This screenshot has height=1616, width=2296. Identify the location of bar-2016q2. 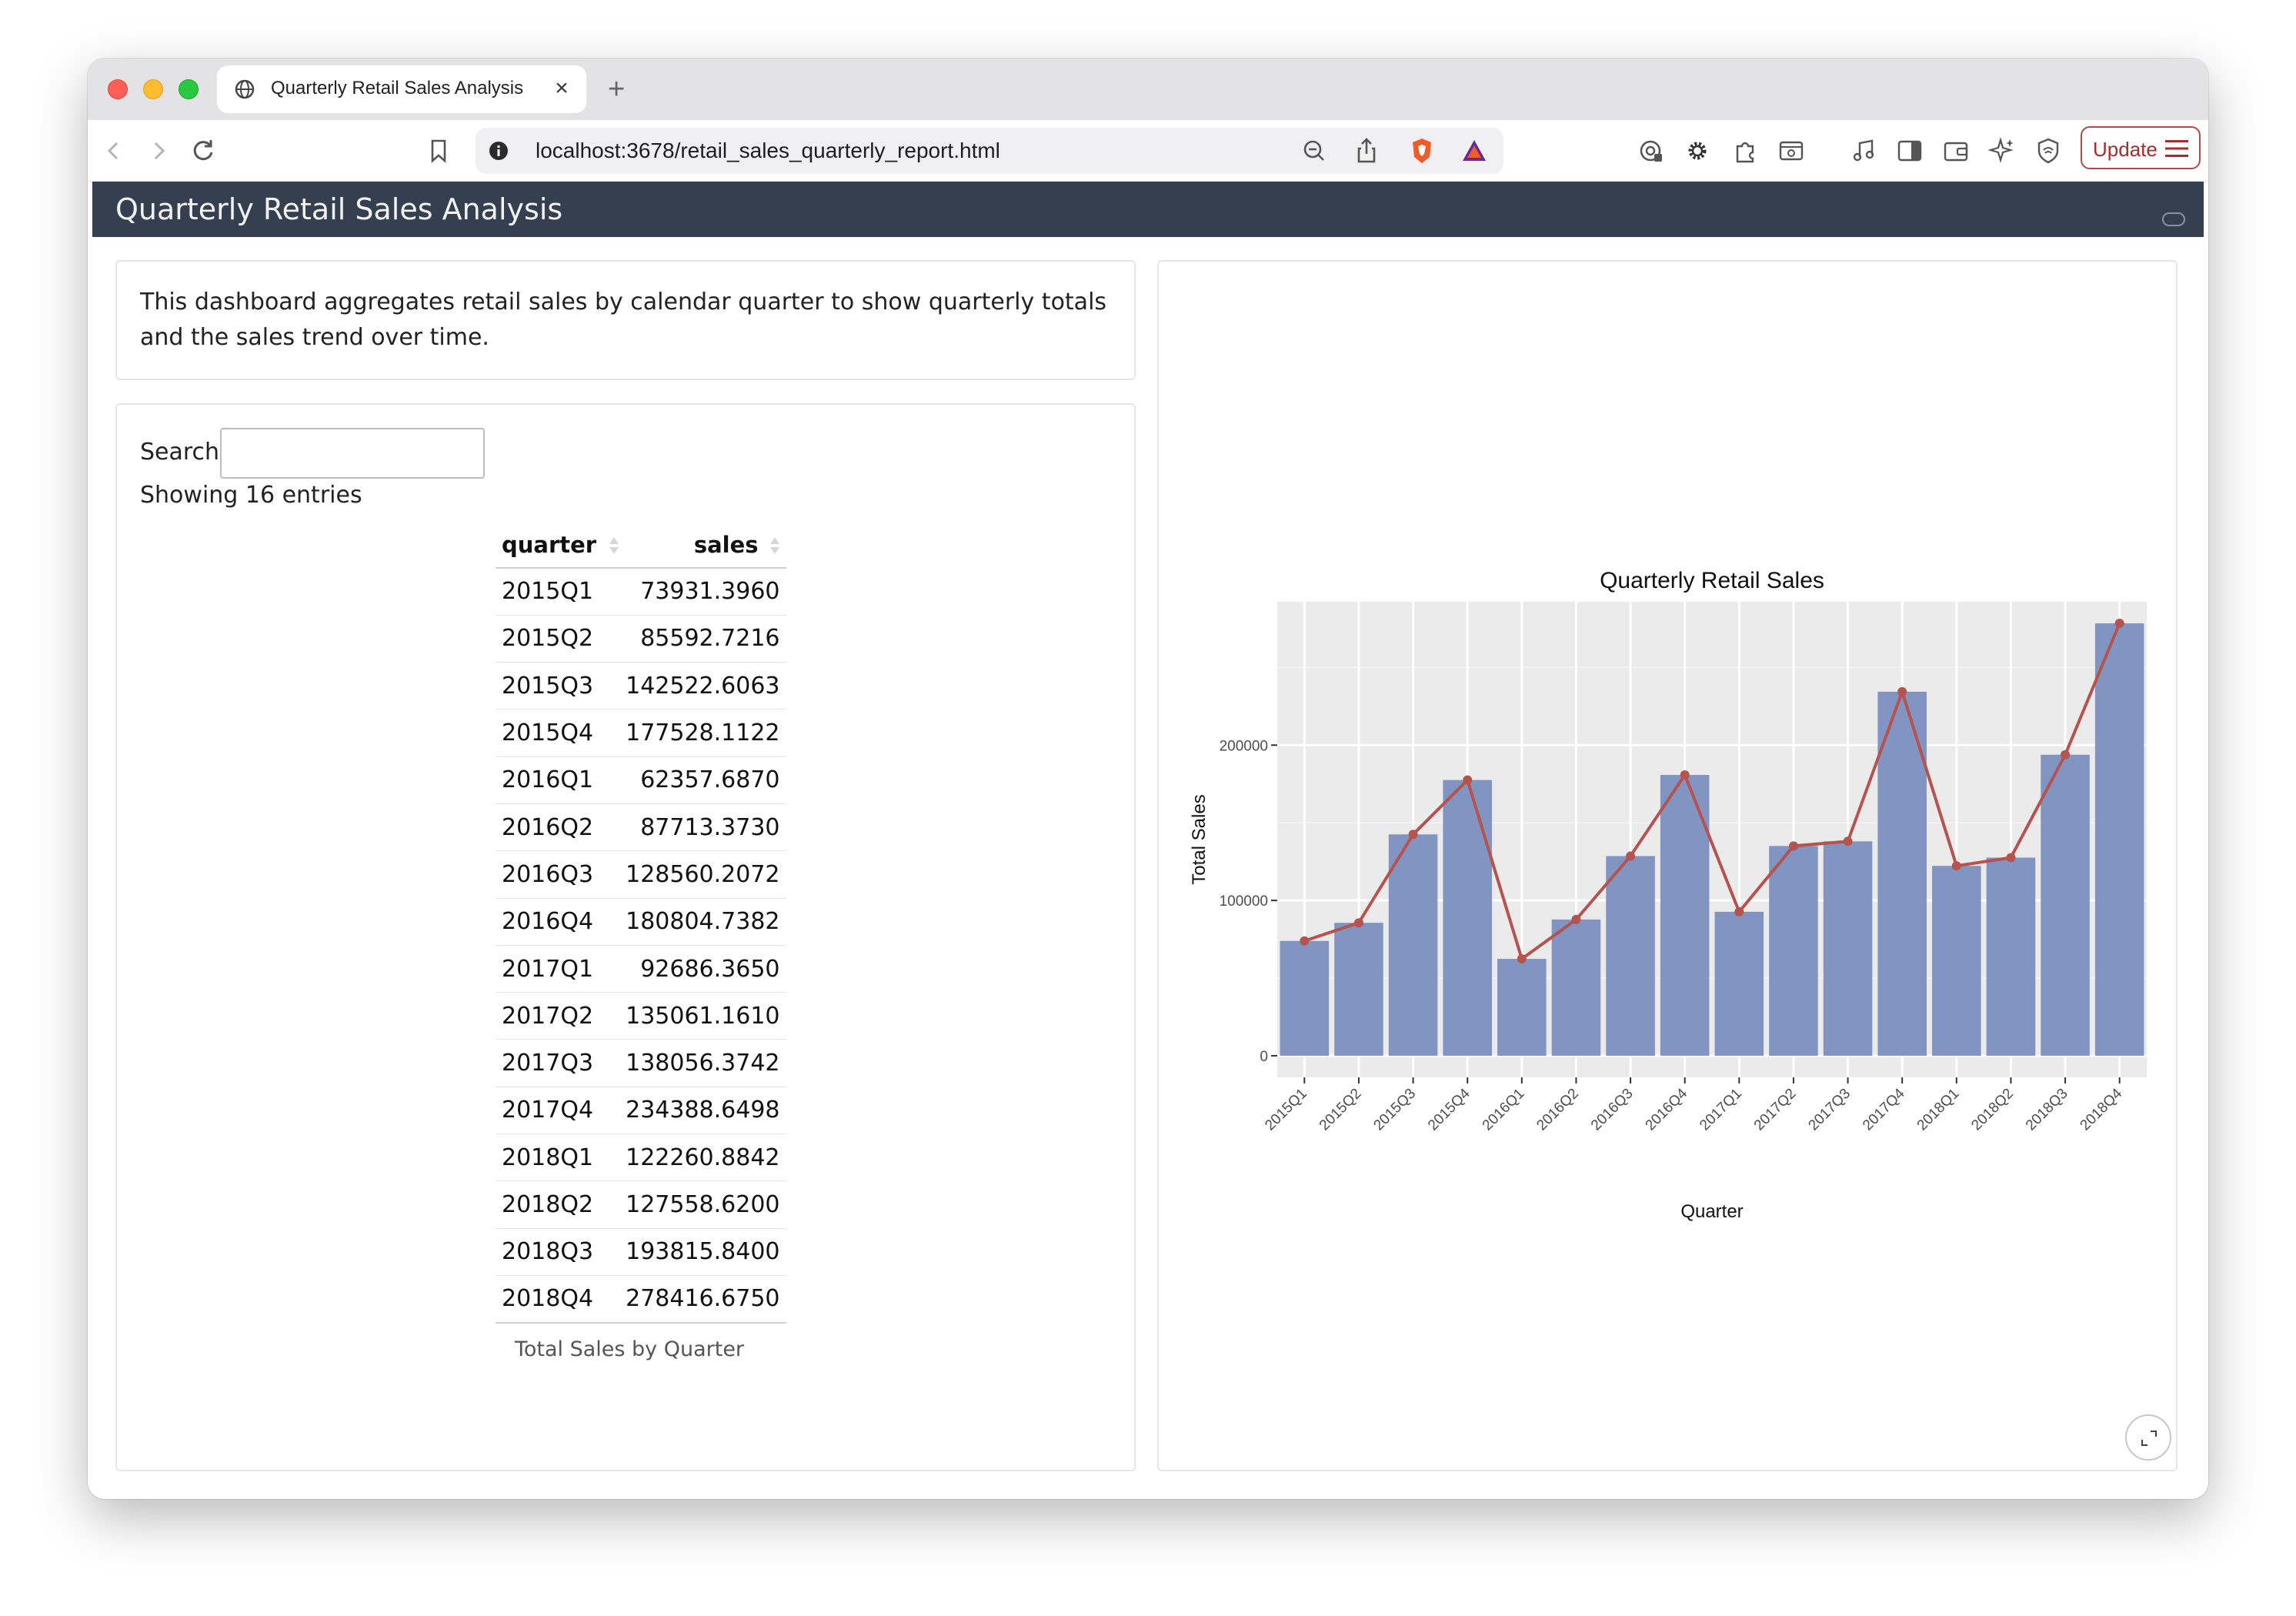
(1576, 987).